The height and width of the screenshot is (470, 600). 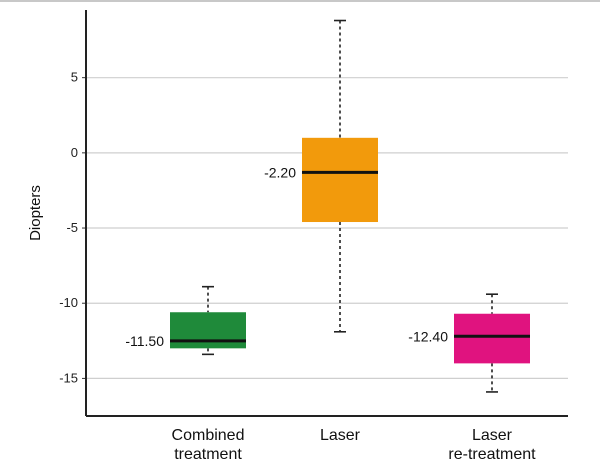 I want to click on y-tick-label: -10, so click(x=68, y=302).